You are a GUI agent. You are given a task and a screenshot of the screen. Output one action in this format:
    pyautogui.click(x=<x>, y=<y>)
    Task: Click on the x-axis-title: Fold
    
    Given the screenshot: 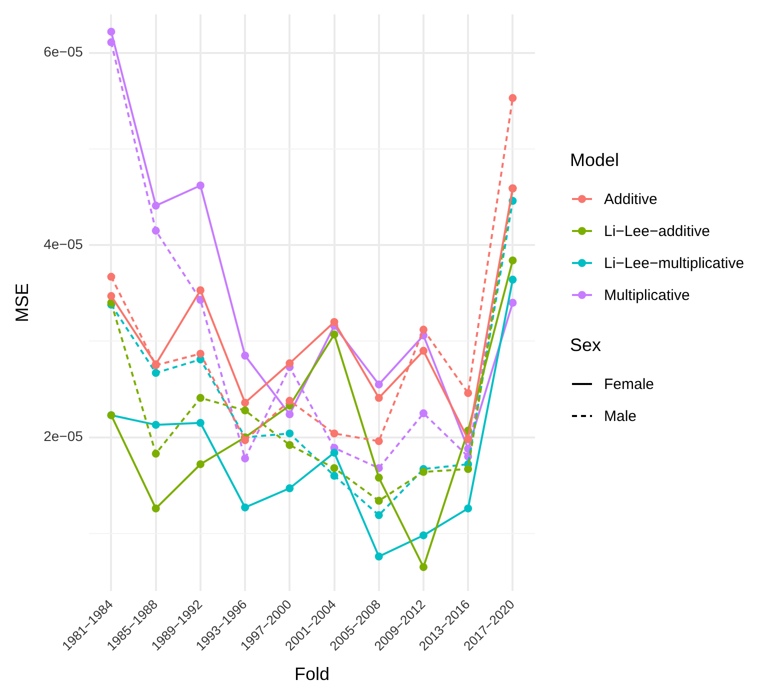 What is the action you would take?
    pyautogui.click(x=312, y=674)
    